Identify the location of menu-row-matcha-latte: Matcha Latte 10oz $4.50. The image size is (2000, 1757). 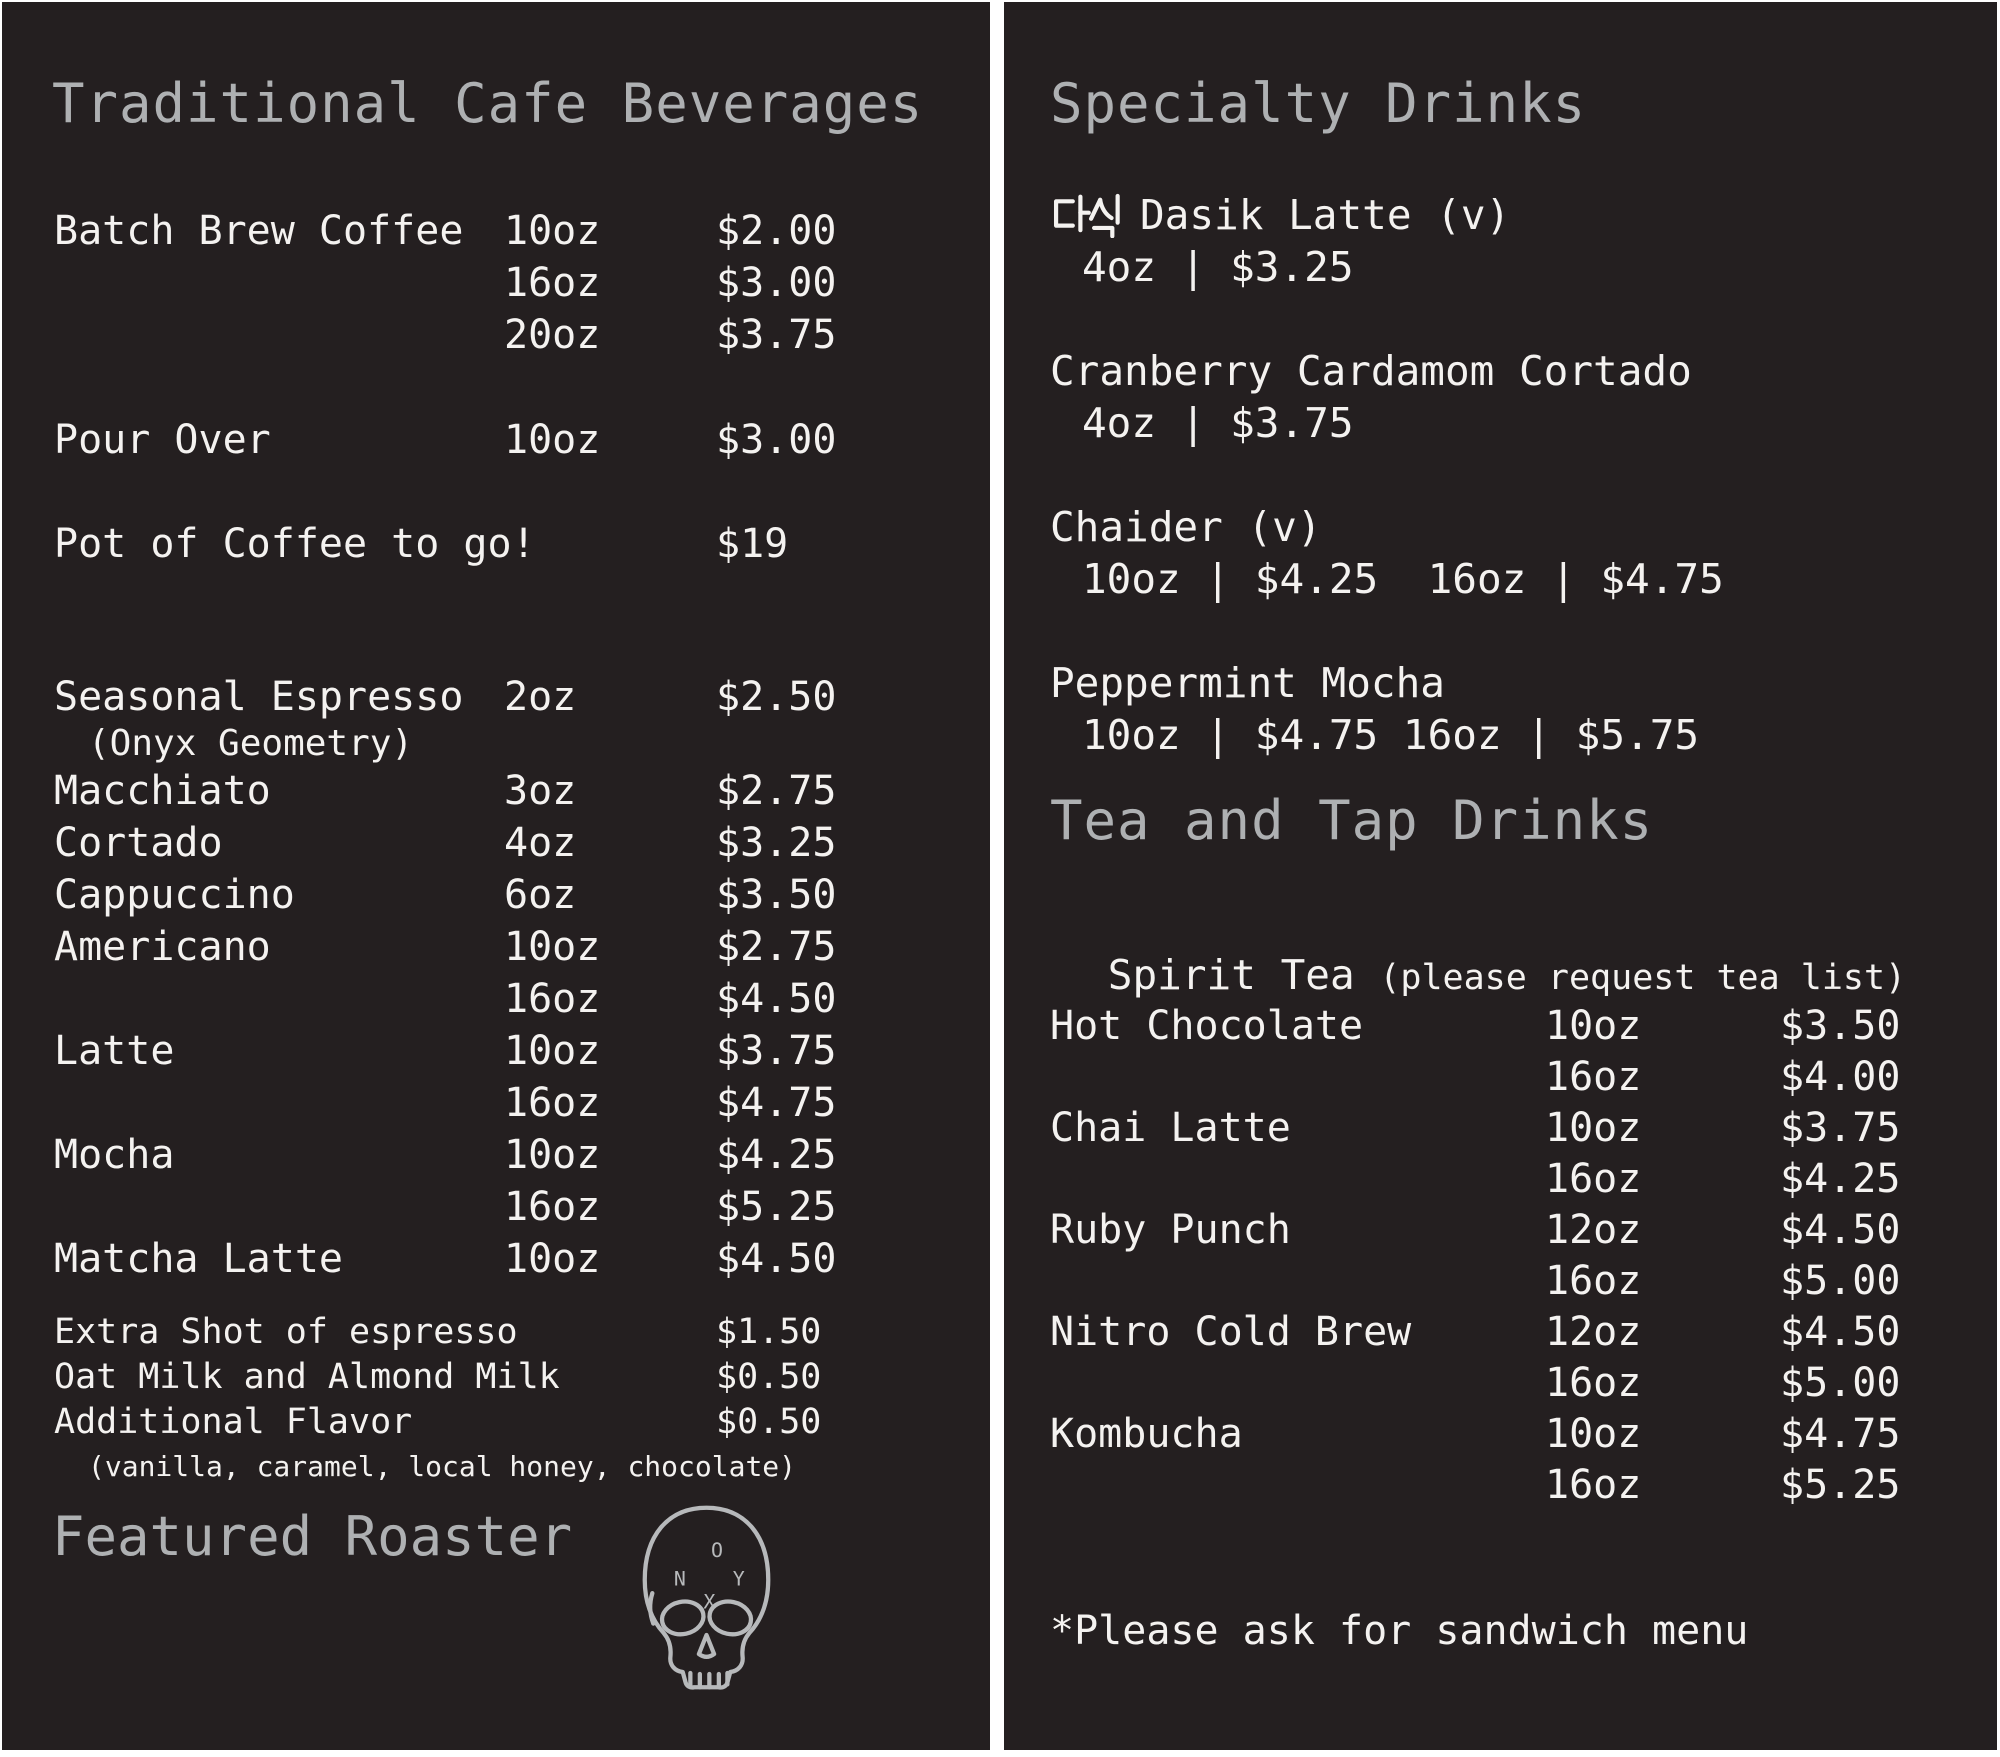
(496, 1259).